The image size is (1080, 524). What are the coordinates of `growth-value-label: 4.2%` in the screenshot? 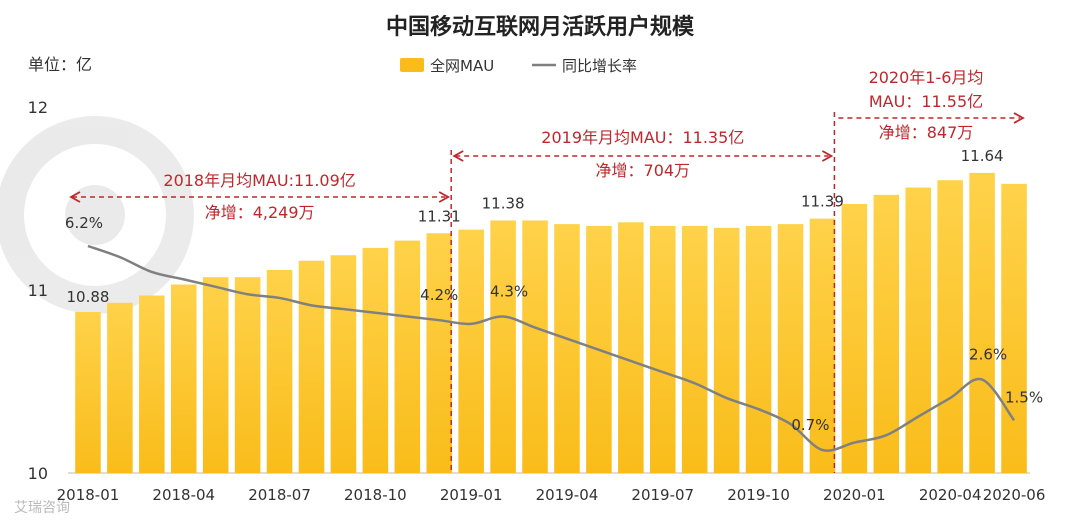 It's located at (439, 295).